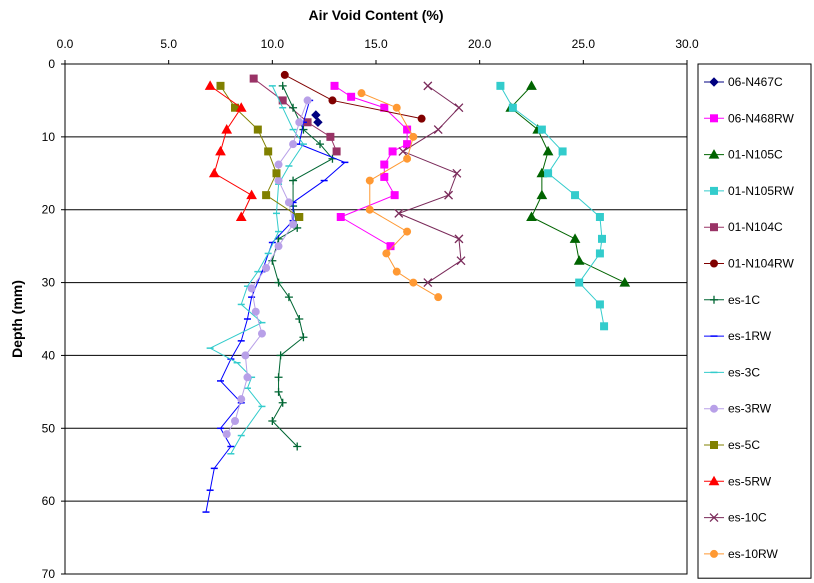 The image size is (814, 583). I want to click on series-es-3rw, so click(267, 267).